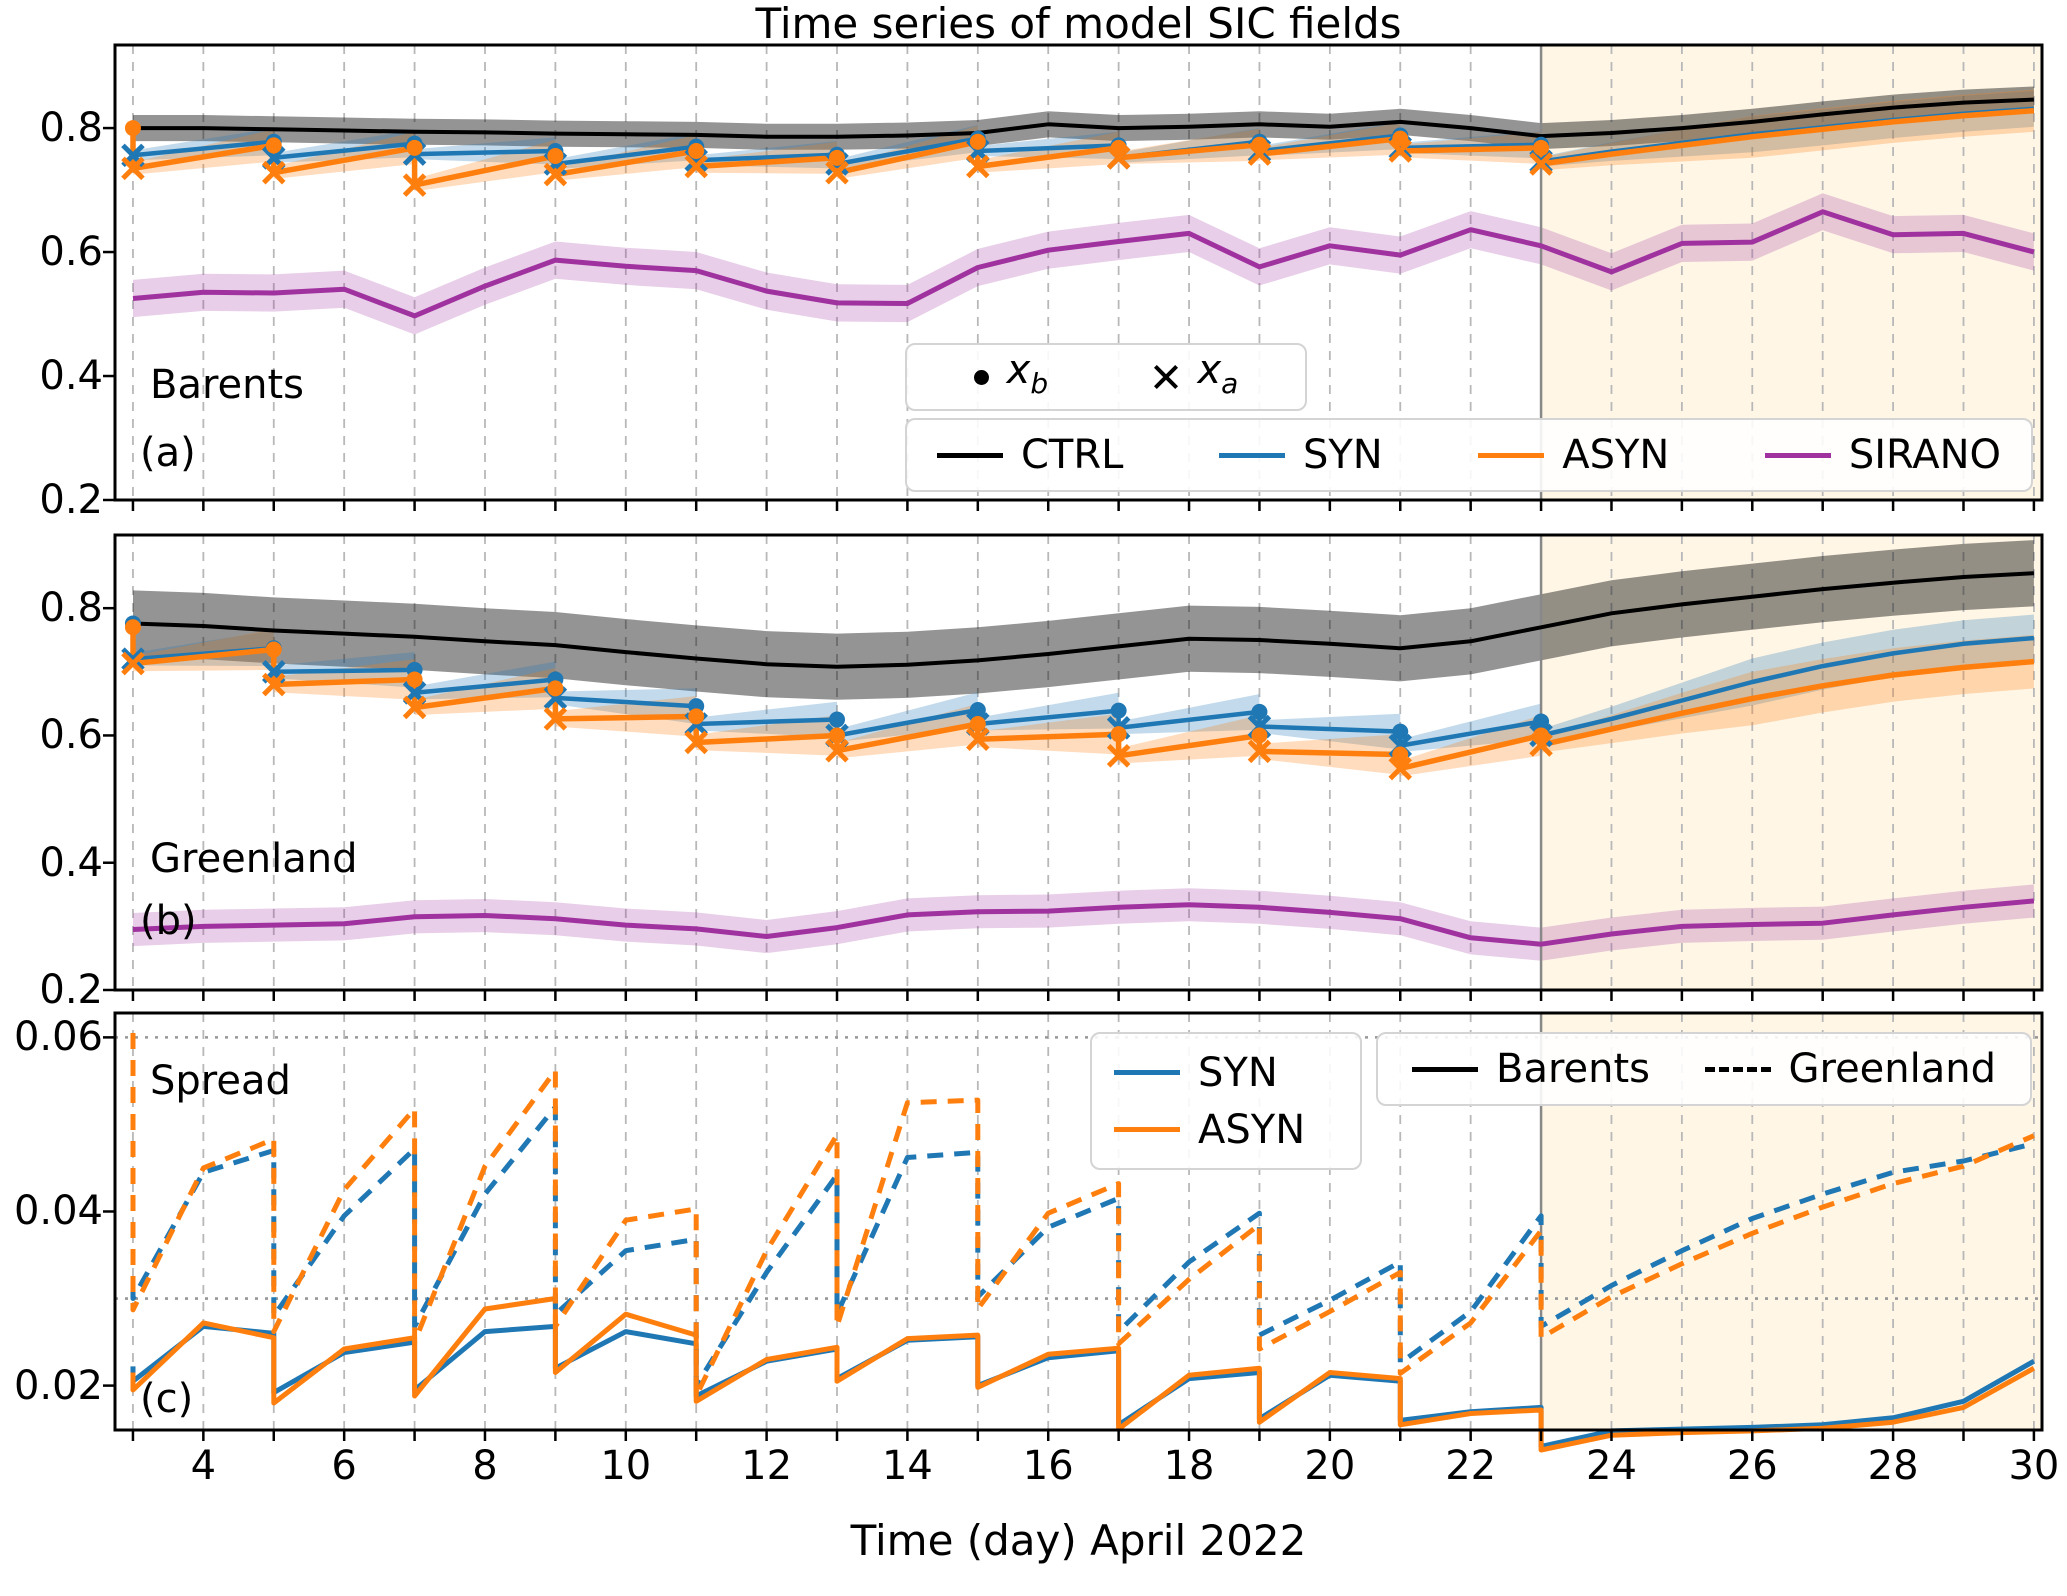 This screenshot has height=1596, width=2067. I want to click on greenland-dashed-swatch, so click(1737, 1069).